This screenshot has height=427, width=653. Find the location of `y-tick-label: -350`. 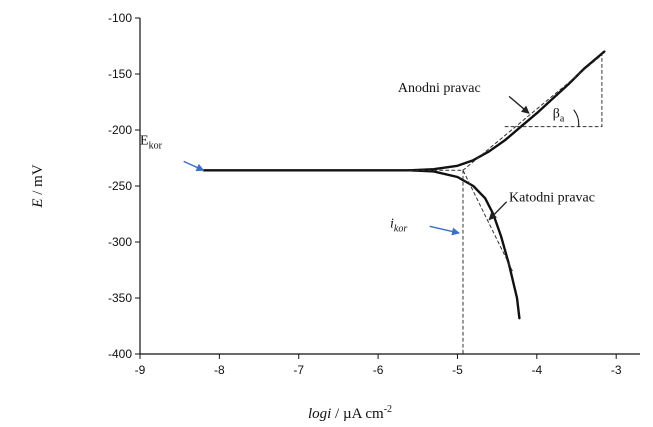

y-tick-label: -350 is located at coordinates (120, 298).